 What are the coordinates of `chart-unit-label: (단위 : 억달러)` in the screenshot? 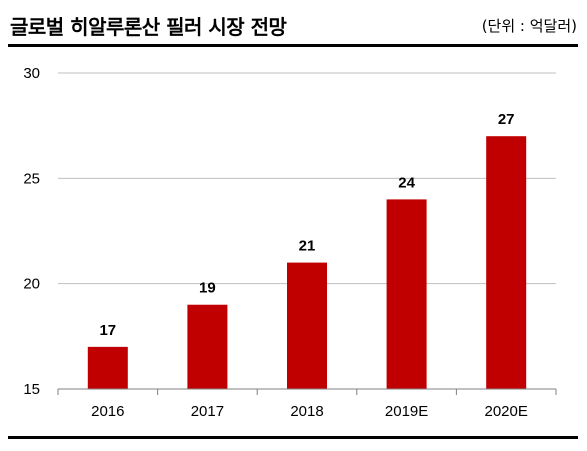 It's located at (529, 26).